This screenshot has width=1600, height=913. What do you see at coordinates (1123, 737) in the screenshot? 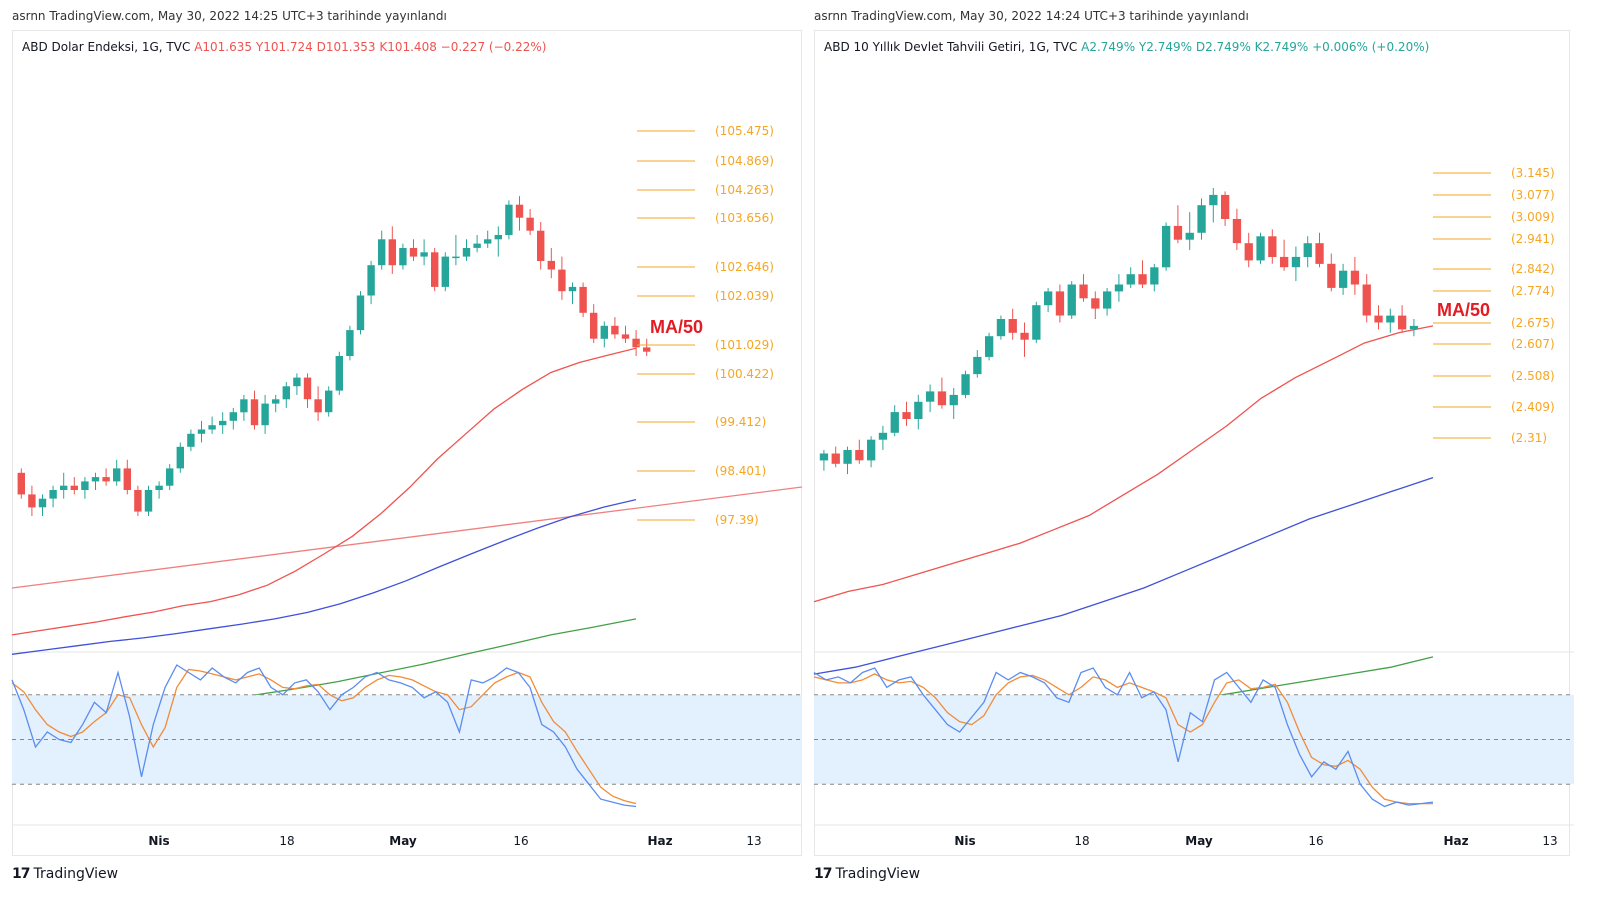
I see `stochastic-k-line` at bounding box center [1123, 737].